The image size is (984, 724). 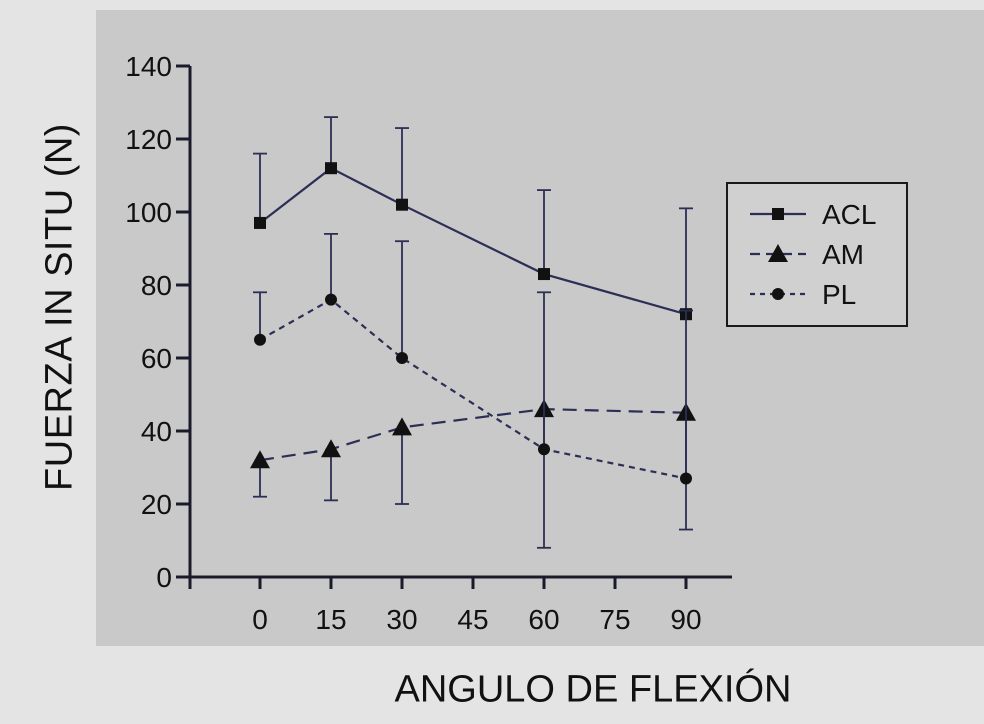 I want to click on y-tick-label: 100, so click(x=148, y=212).